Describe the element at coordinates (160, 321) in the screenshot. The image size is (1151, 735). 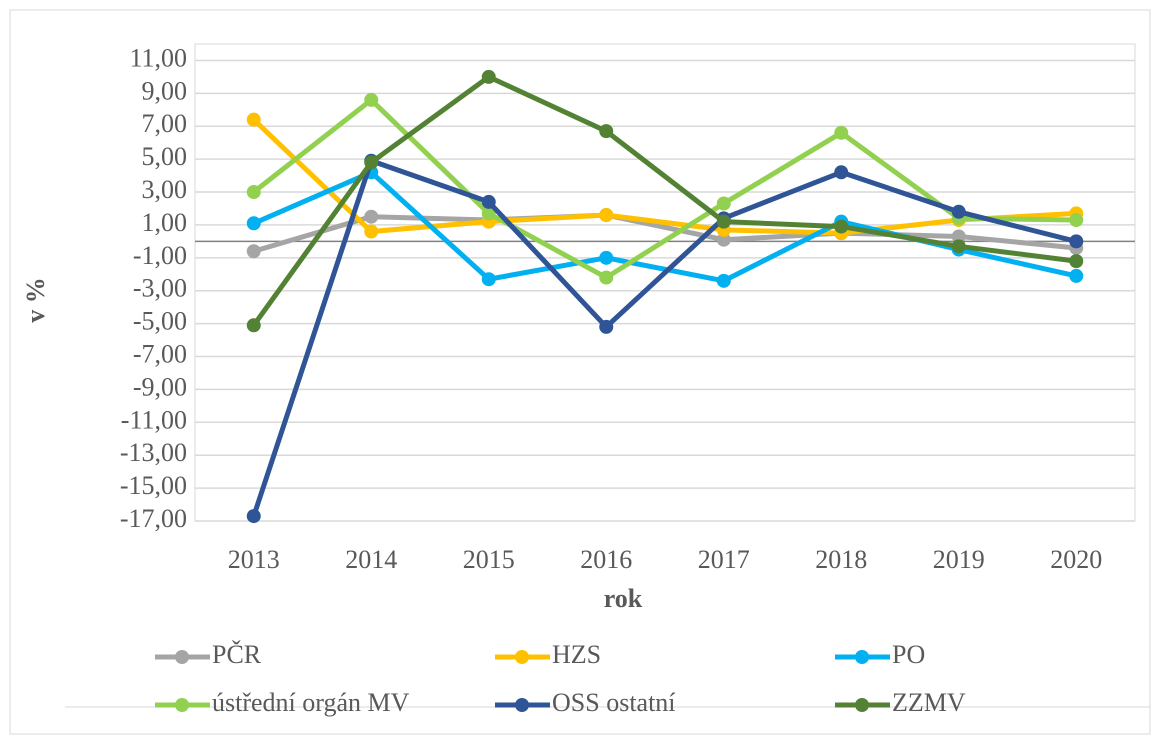
I see `y-tick-label: -5,00` at that location.